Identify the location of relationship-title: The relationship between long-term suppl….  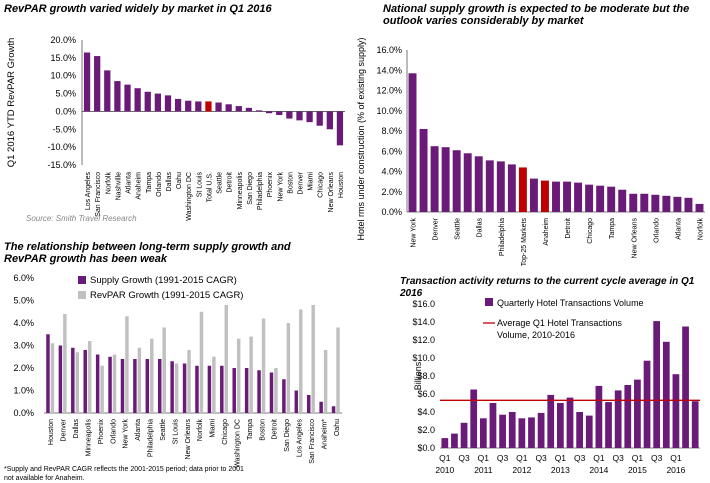
(147, 253).